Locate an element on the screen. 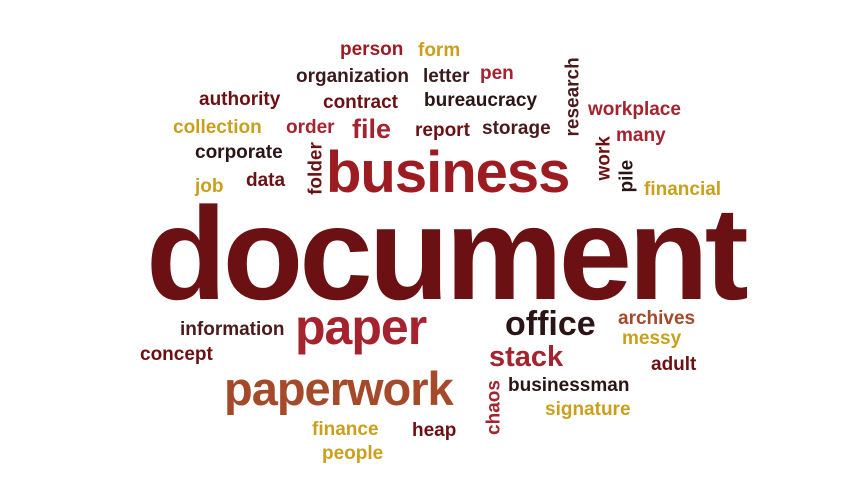  word-bureaucracy: bureaucracy is located at coordinates (481, 100).